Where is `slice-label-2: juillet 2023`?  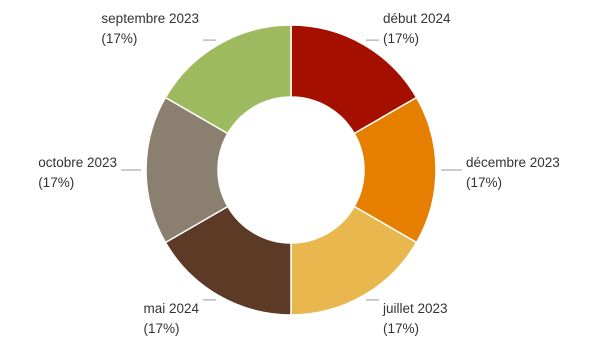
slice-label-2: juillet 2023 is located at coordinates (415, 308).